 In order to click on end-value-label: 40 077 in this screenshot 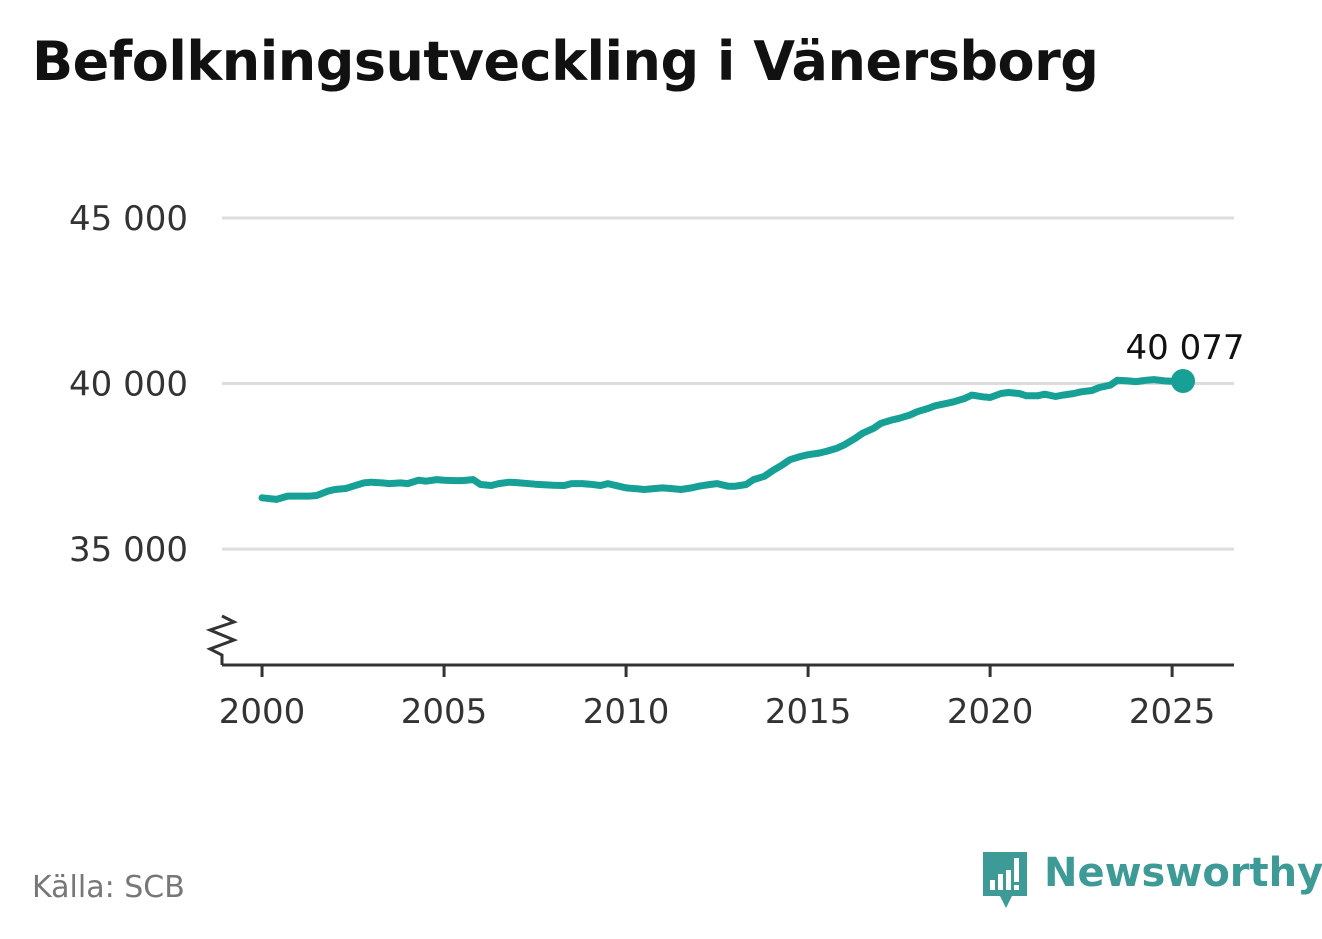, I will do `click(1185, 348)`.